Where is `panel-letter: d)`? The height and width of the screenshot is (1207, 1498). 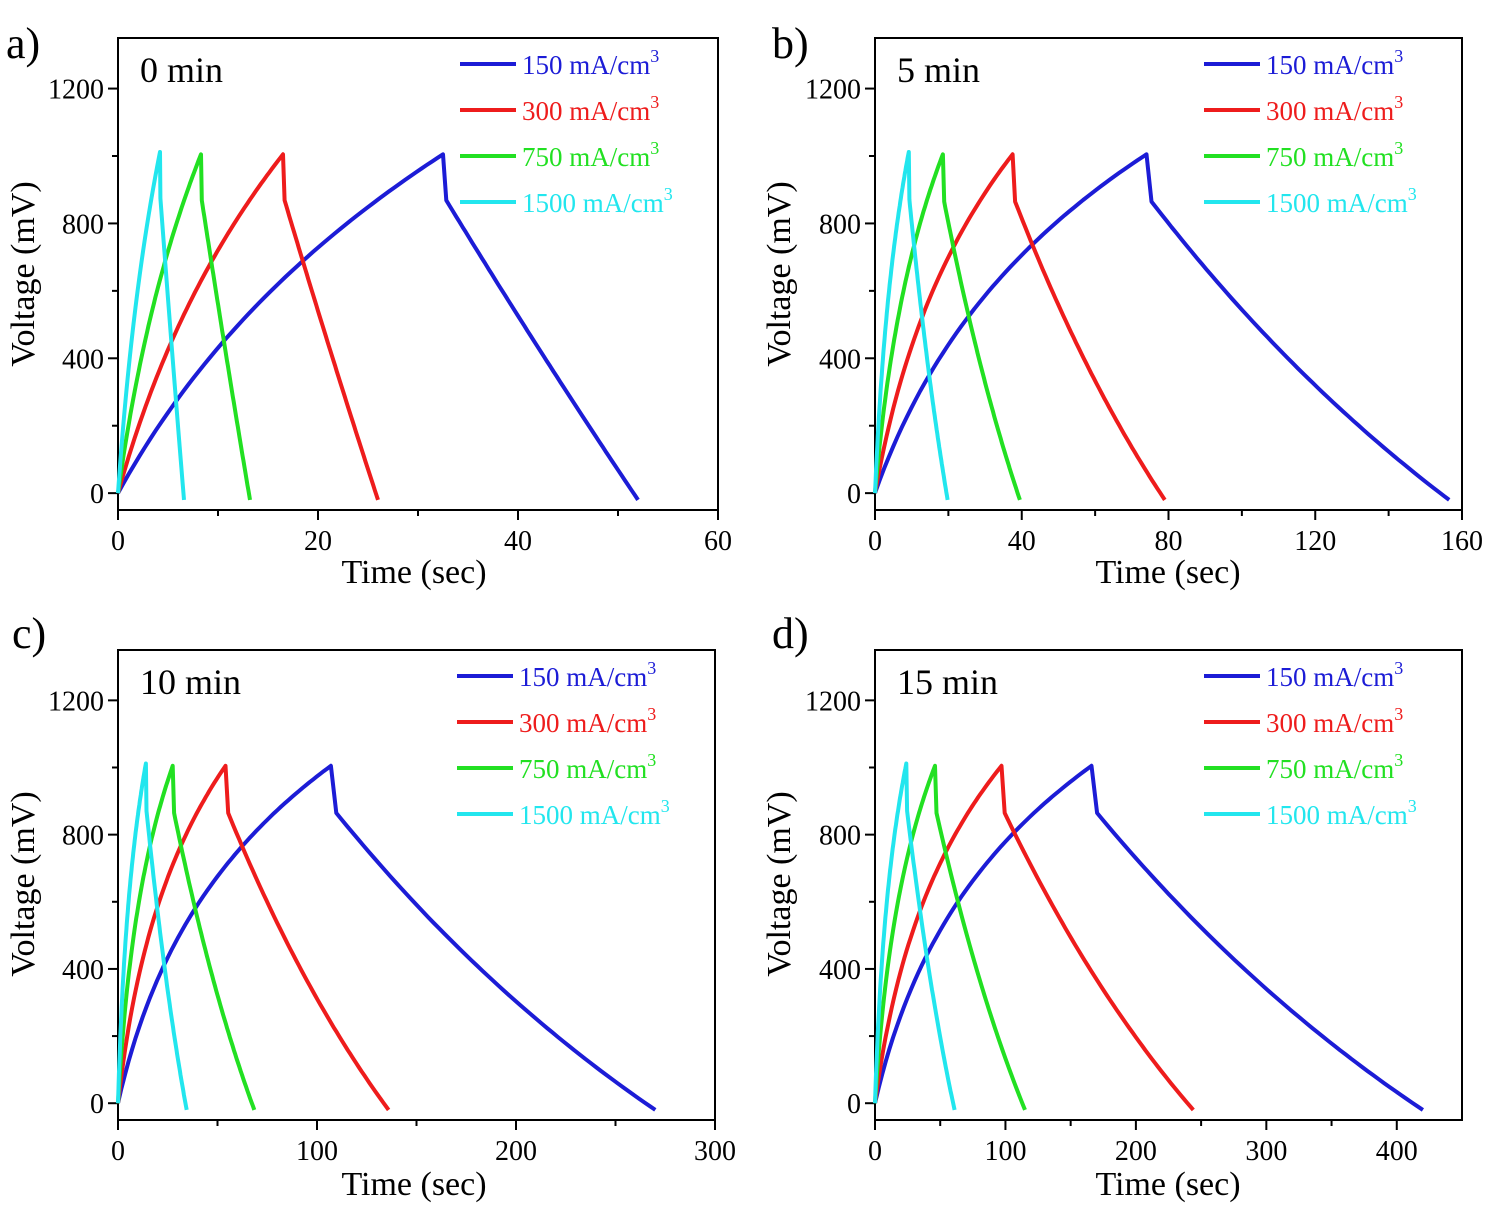 panel-letter: d) is located at coordinates (790, 633).